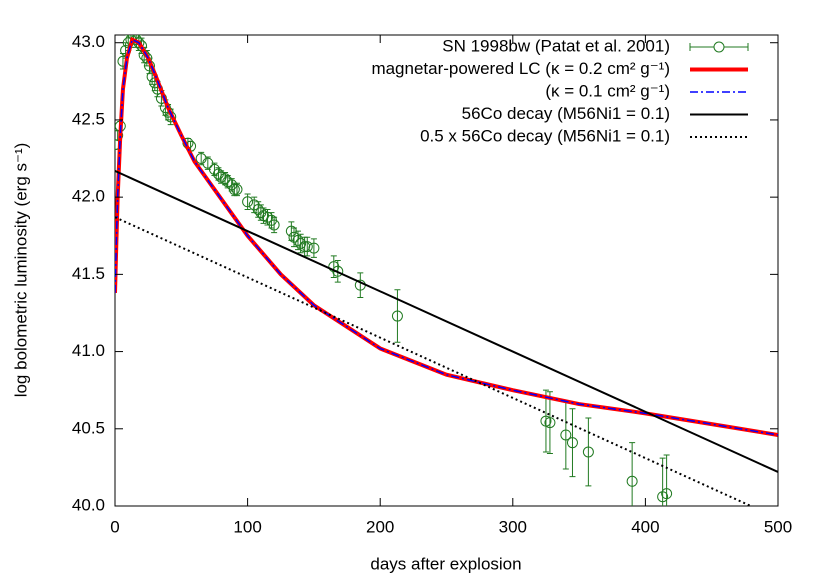 Image resolution: width=830 pixels, height=586 pixels. I want to click on legend-label: 0.5 x 56Co decay (M56Ni1 = 0.1), so click(545, 135).